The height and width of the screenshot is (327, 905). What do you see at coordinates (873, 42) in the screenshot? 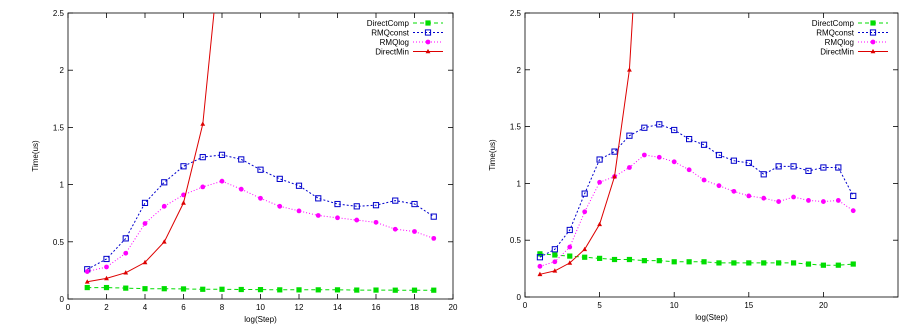
I see `legend-swatch-marker-RMQlog` at bounding box center [873, 42].